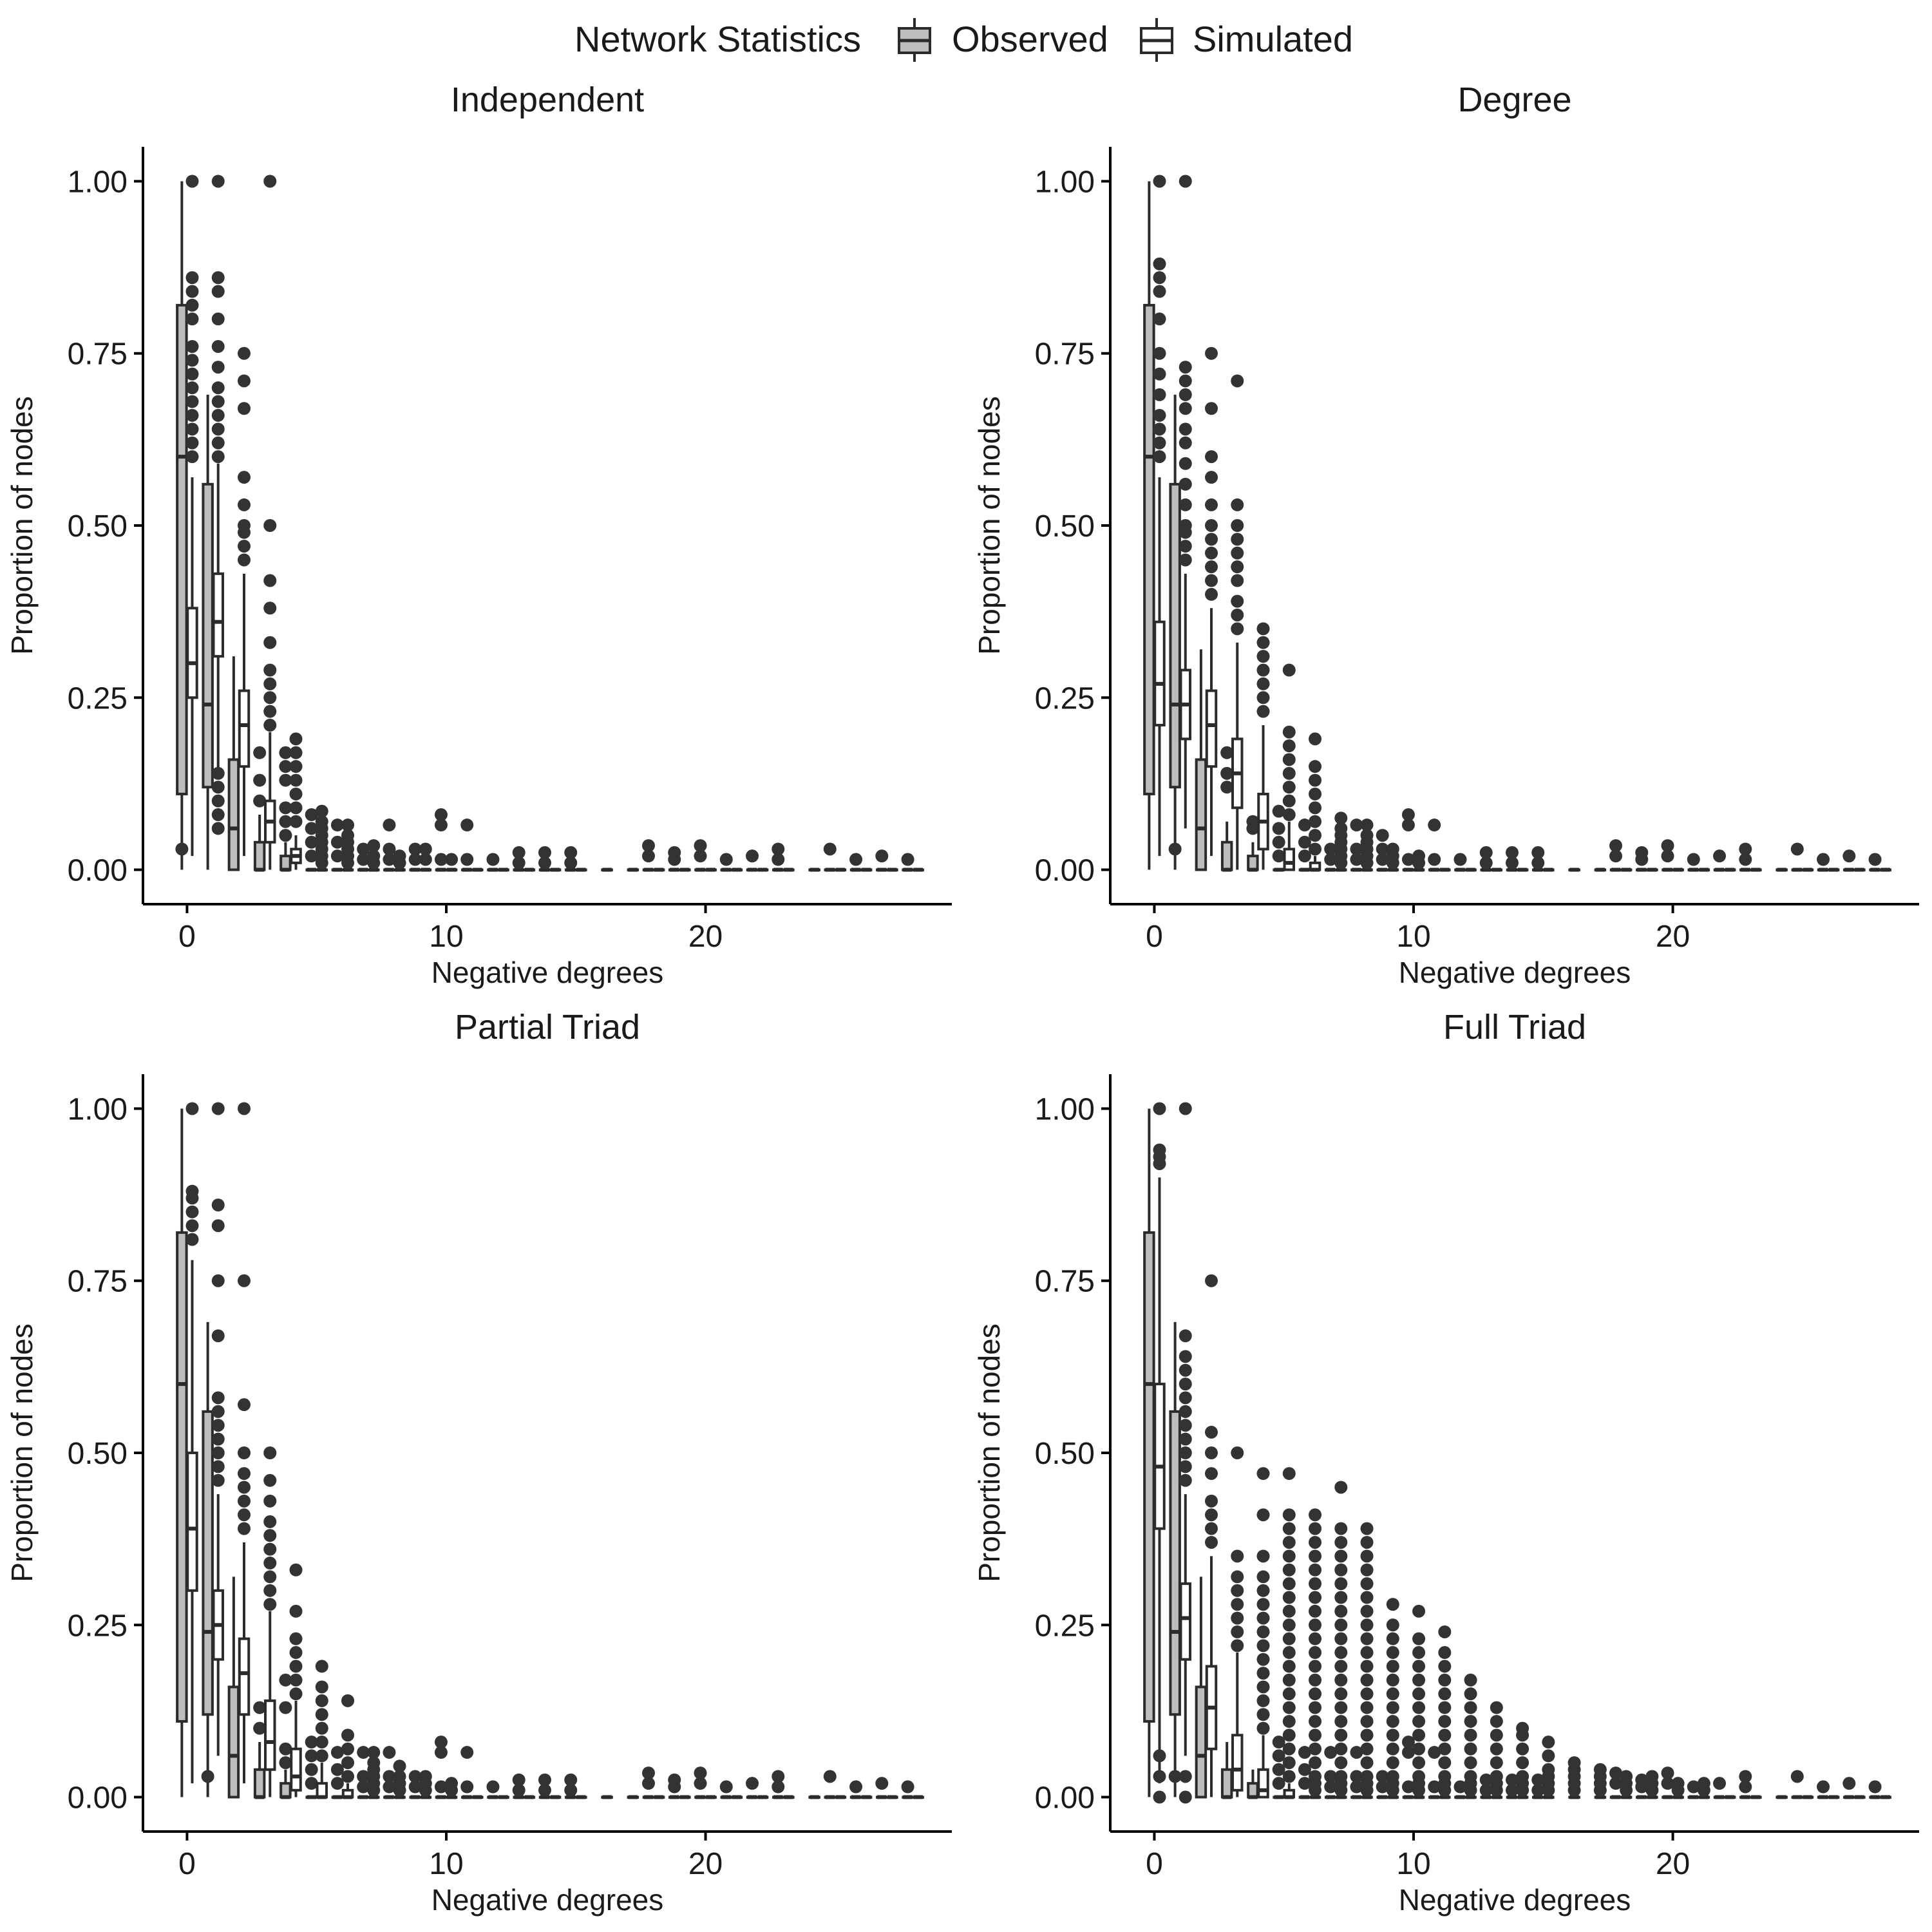 Image resolution: width=1932 pixels, height=1932 pixels. I want to click on y-tick-label: 0.50, so click(98, 526).